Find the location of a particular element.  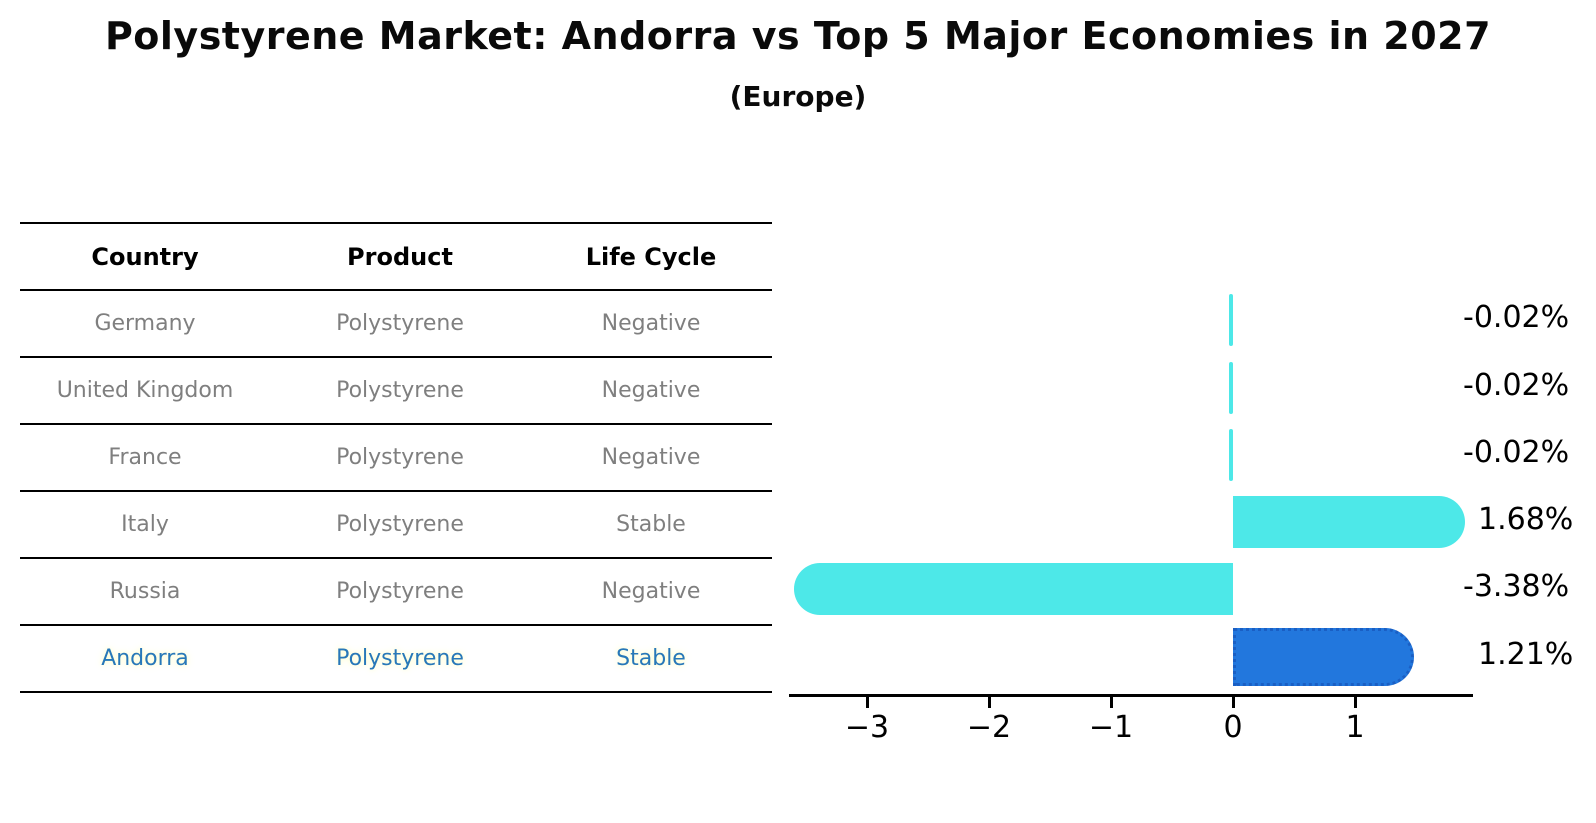

table-row-russia-cell-2: Negative is located at coordinates (651, 591).